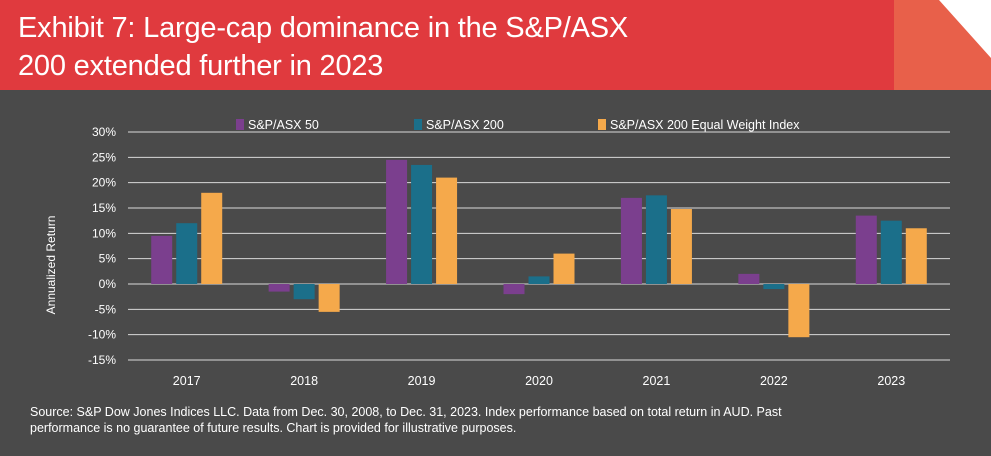 The image size is (991, 456). What do you see at coordinates (201, 66) in the screenshot?
I see `chart-title-line-2: 200 extended further in 2023` at bounding box center [201, 66].